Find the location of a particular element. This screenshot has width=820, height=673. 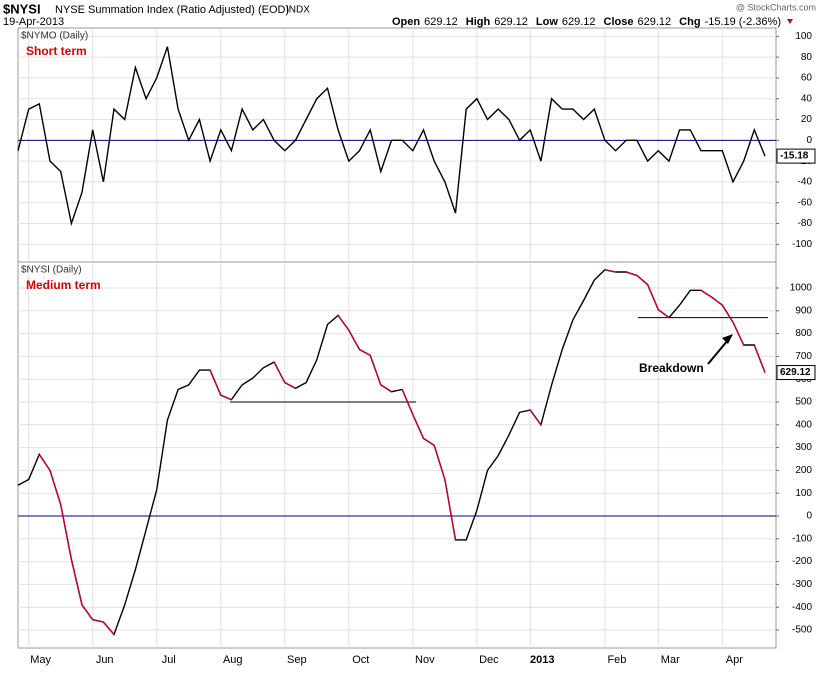

quote-label: Close is located at coordinates (619, 22).